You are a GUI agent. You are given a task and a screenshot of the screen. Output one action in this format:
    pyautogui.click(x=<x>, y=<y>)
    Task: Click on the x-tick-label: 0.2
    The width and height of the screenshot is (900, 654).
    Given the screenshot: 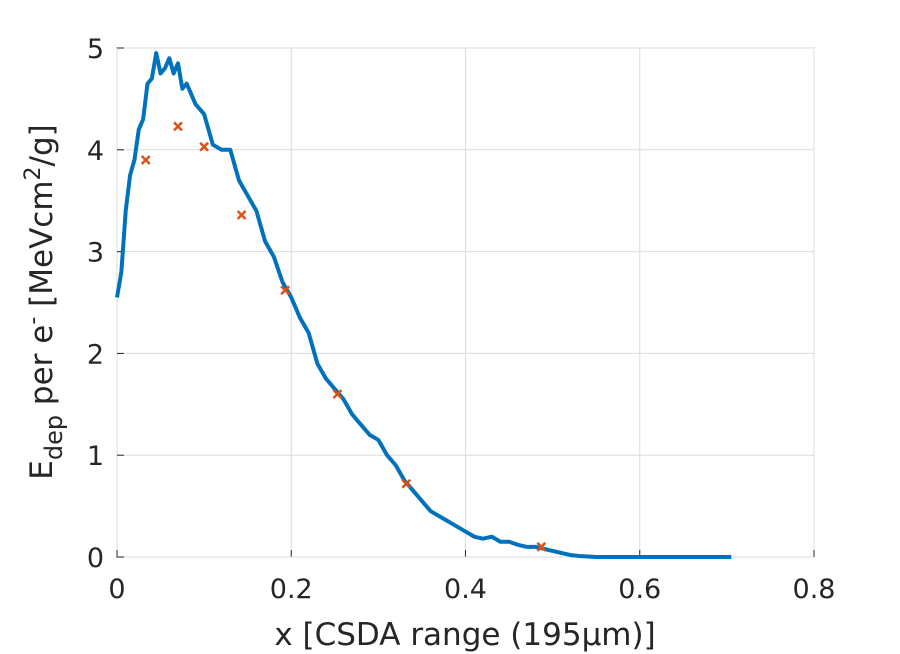 What is the action you would take?
    pyautogui.click(x=291, y=589)
    